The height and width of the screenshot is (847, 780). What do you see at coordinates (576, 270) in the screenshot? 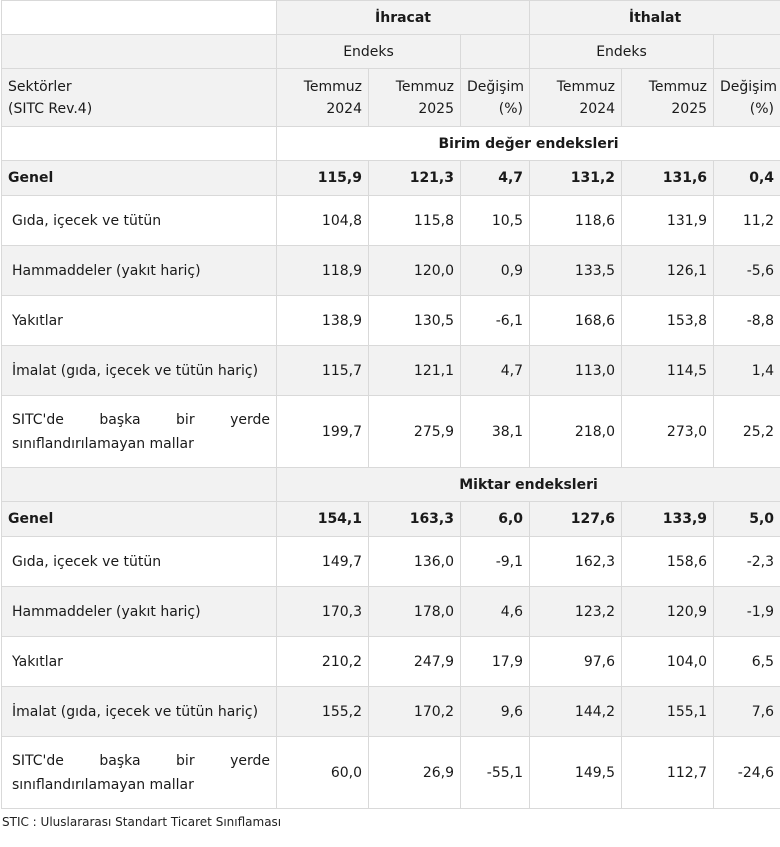
I see `value-cell: 133,5` at bounding box center [576, 270].